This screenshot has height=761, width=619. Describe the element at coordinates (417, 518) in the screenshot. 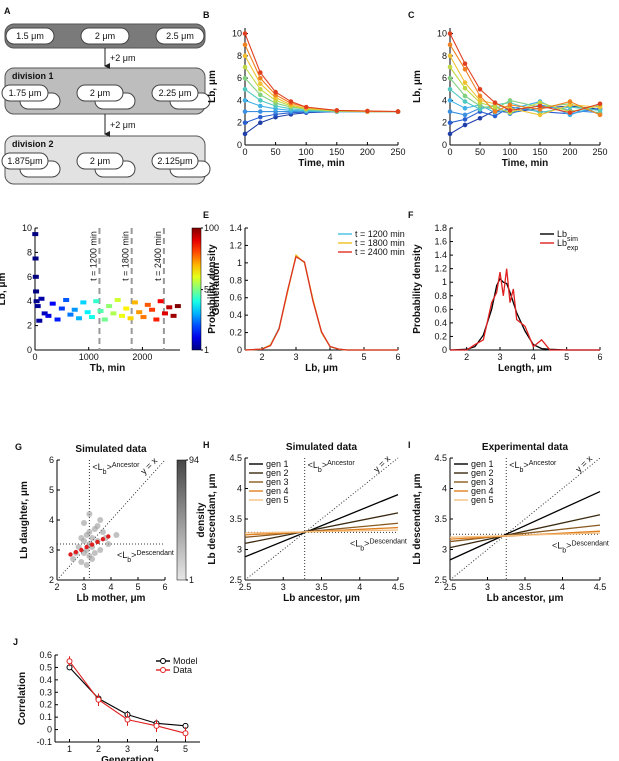

I see `y-axis-label: Lb descendant, μm` at that location.